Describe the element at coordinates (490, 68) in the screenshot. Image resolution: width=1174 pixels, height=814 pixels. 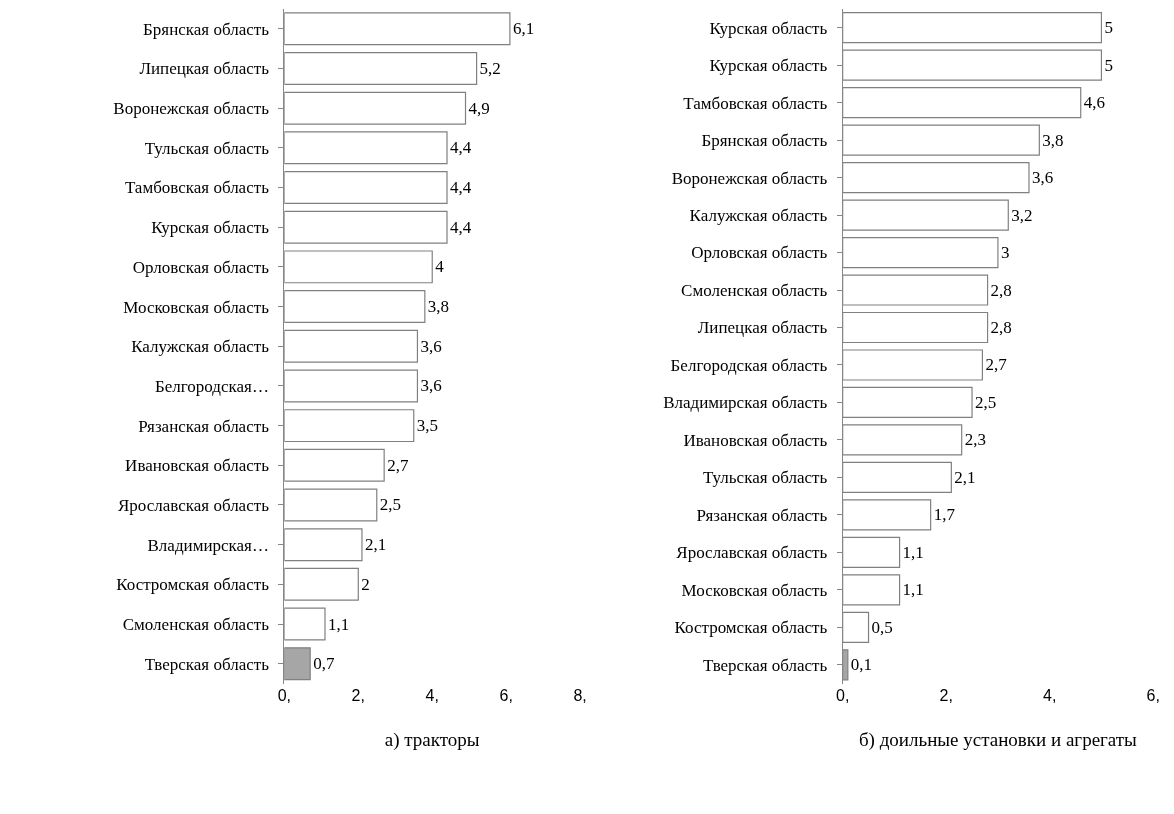
I see `data-label: 5,2` at that location.